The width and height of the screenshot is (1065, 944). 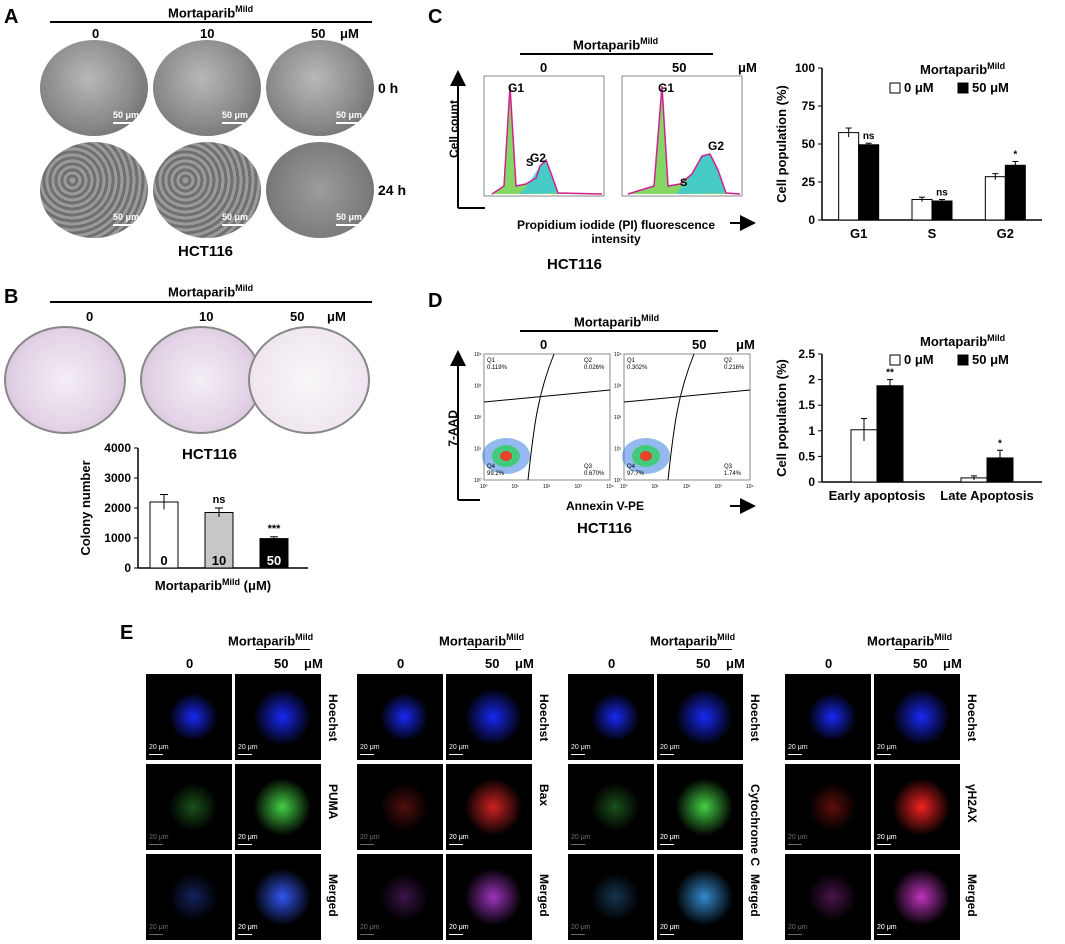 What do you see at coordinates (207, 33) in the screenshot?
I see `panel-a-dose-10: 10` at bounding box center [207, 33].